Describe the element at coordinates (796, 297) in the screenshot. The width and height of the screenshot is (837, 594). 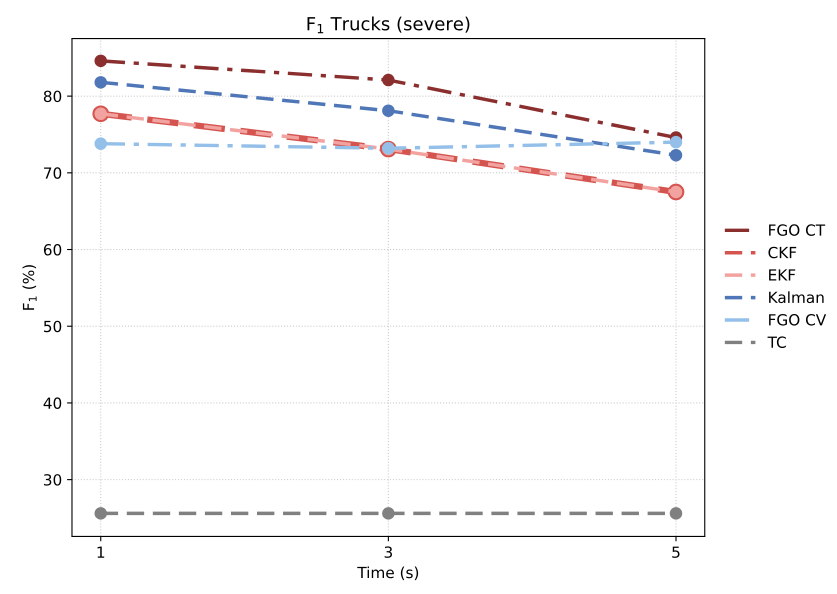
I see `legend-label: Kalman` at that location.